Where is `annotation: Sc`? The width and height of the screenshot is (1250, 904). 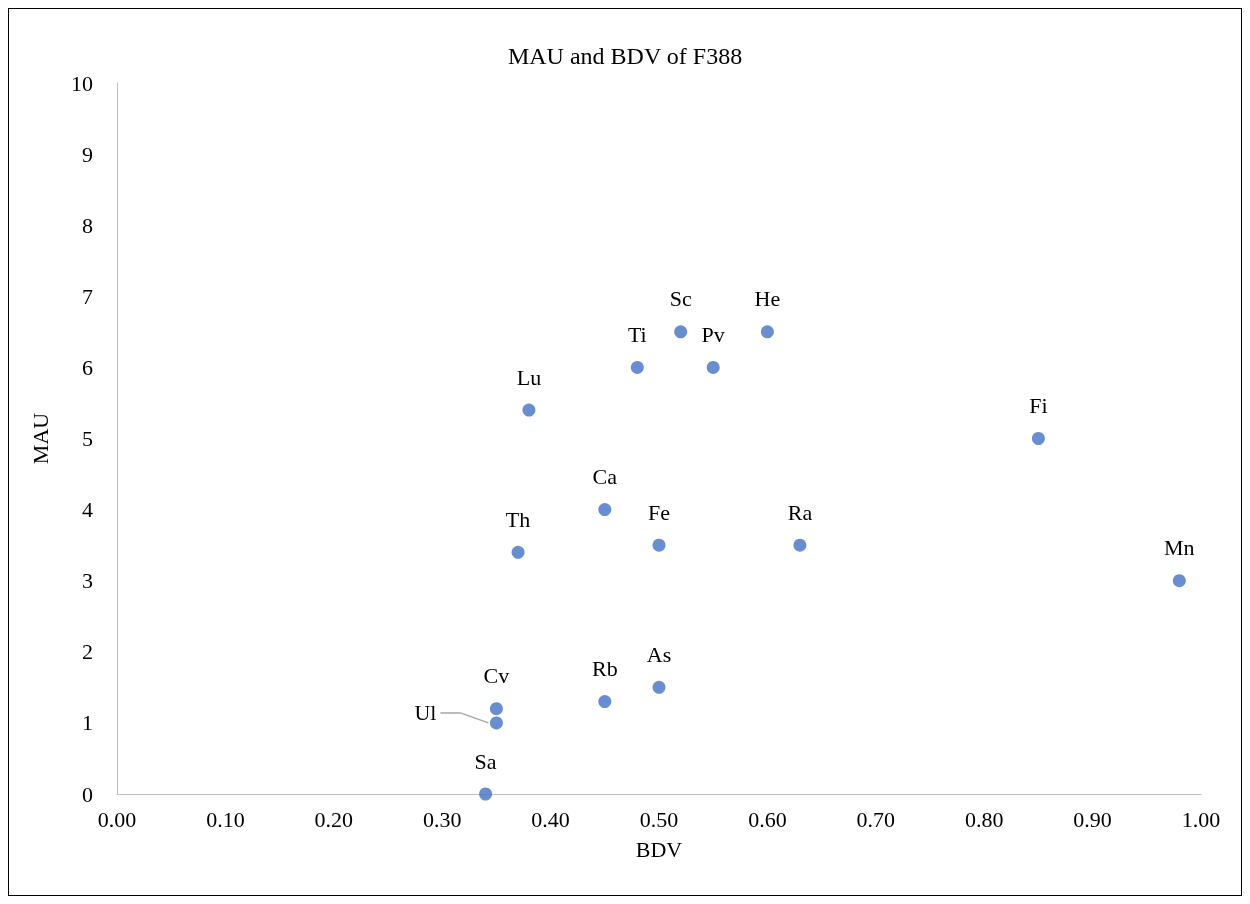 annotation: Sc is located at coordinates (680, 299).